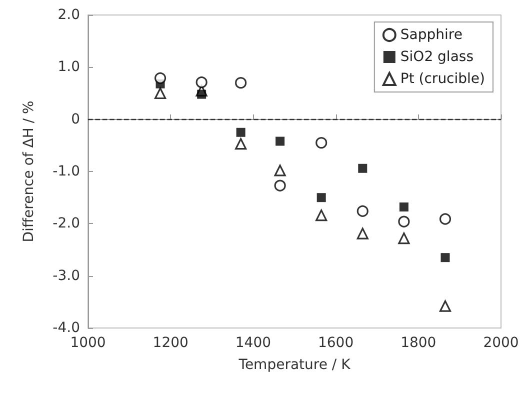 The height and width of the screenshot is (400, 523). What do you see at coordinates (253, 343) in the screenshot?
I see `x-tick-label: 1400` at bounding box center [253, 343].